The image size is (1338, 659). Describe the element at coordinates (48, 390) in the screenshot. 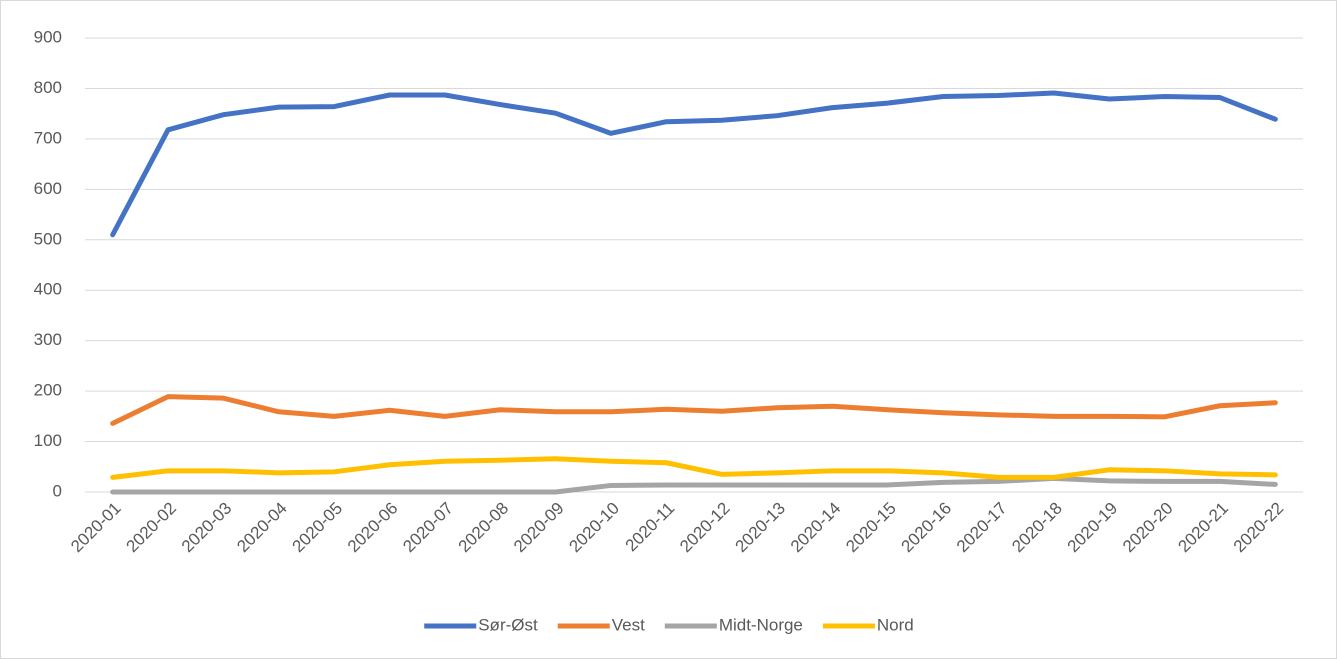

I see `y-tick-label: 200` at that location.